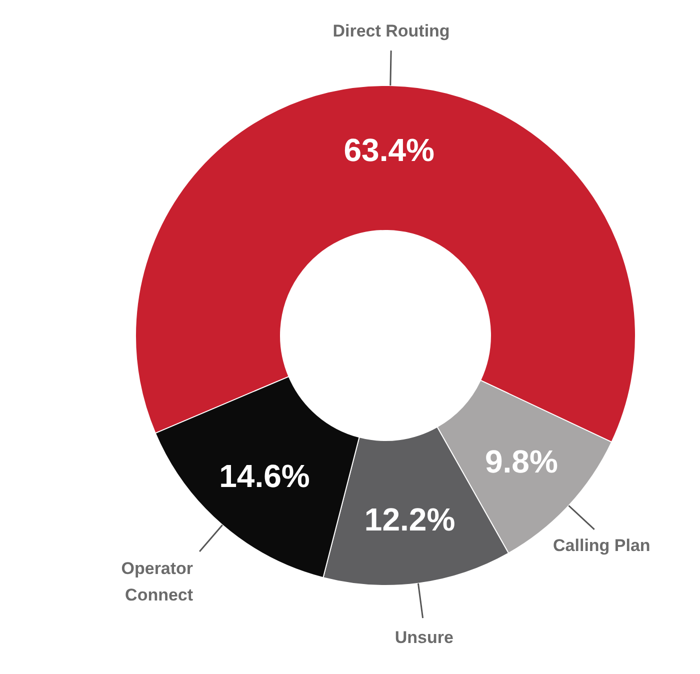 Image resolution: width=700 pixels, height=674 pixels. I want to click on data-label: 9.8%, so click(521, 462).